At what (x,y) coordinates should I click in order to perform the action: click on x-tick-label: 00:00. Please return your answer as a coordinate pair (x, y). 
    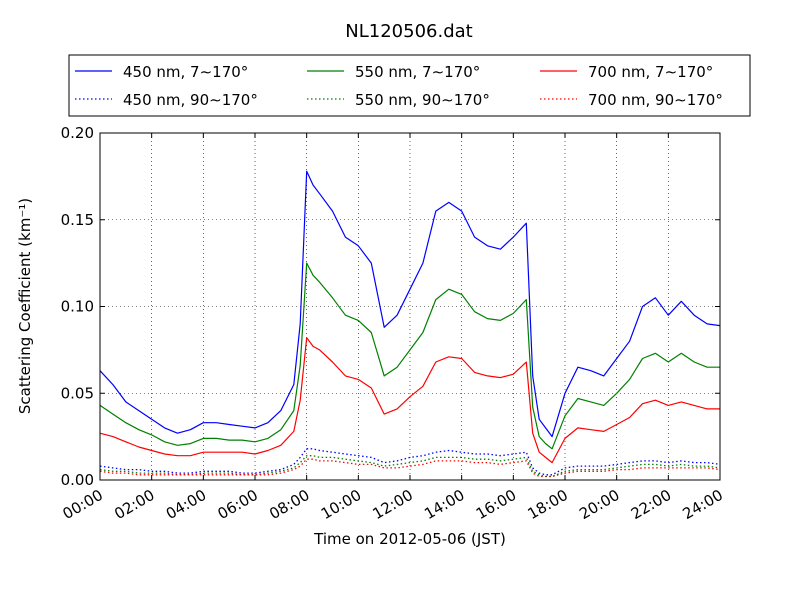
    Looking at the image, I should click on (83, 504).